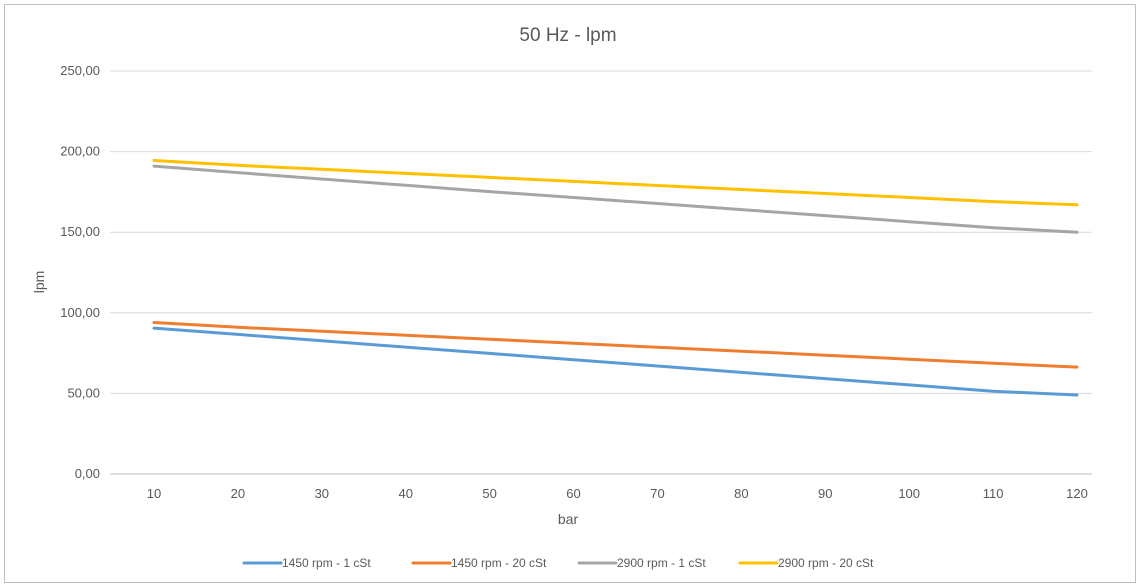  I want to click on x-tick-label: 10, so click(154, 493).